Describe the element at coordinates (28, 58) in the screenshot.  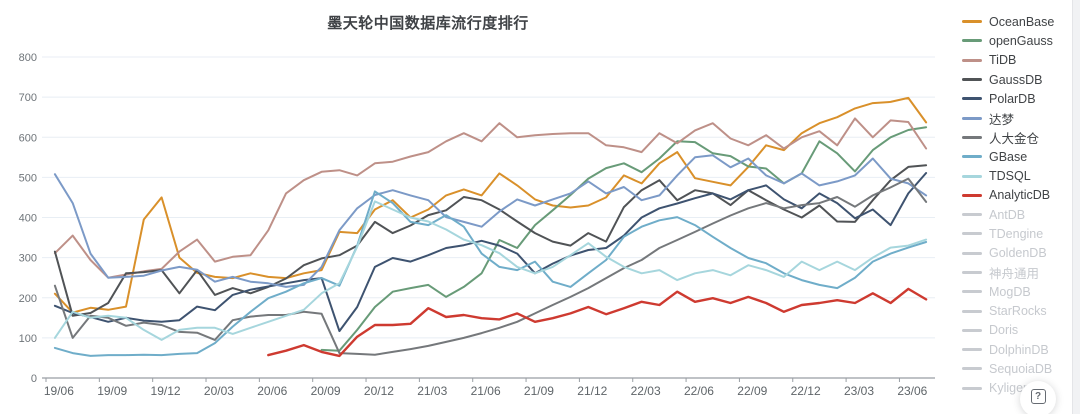
I see `y-axis-label: 800` at that location.